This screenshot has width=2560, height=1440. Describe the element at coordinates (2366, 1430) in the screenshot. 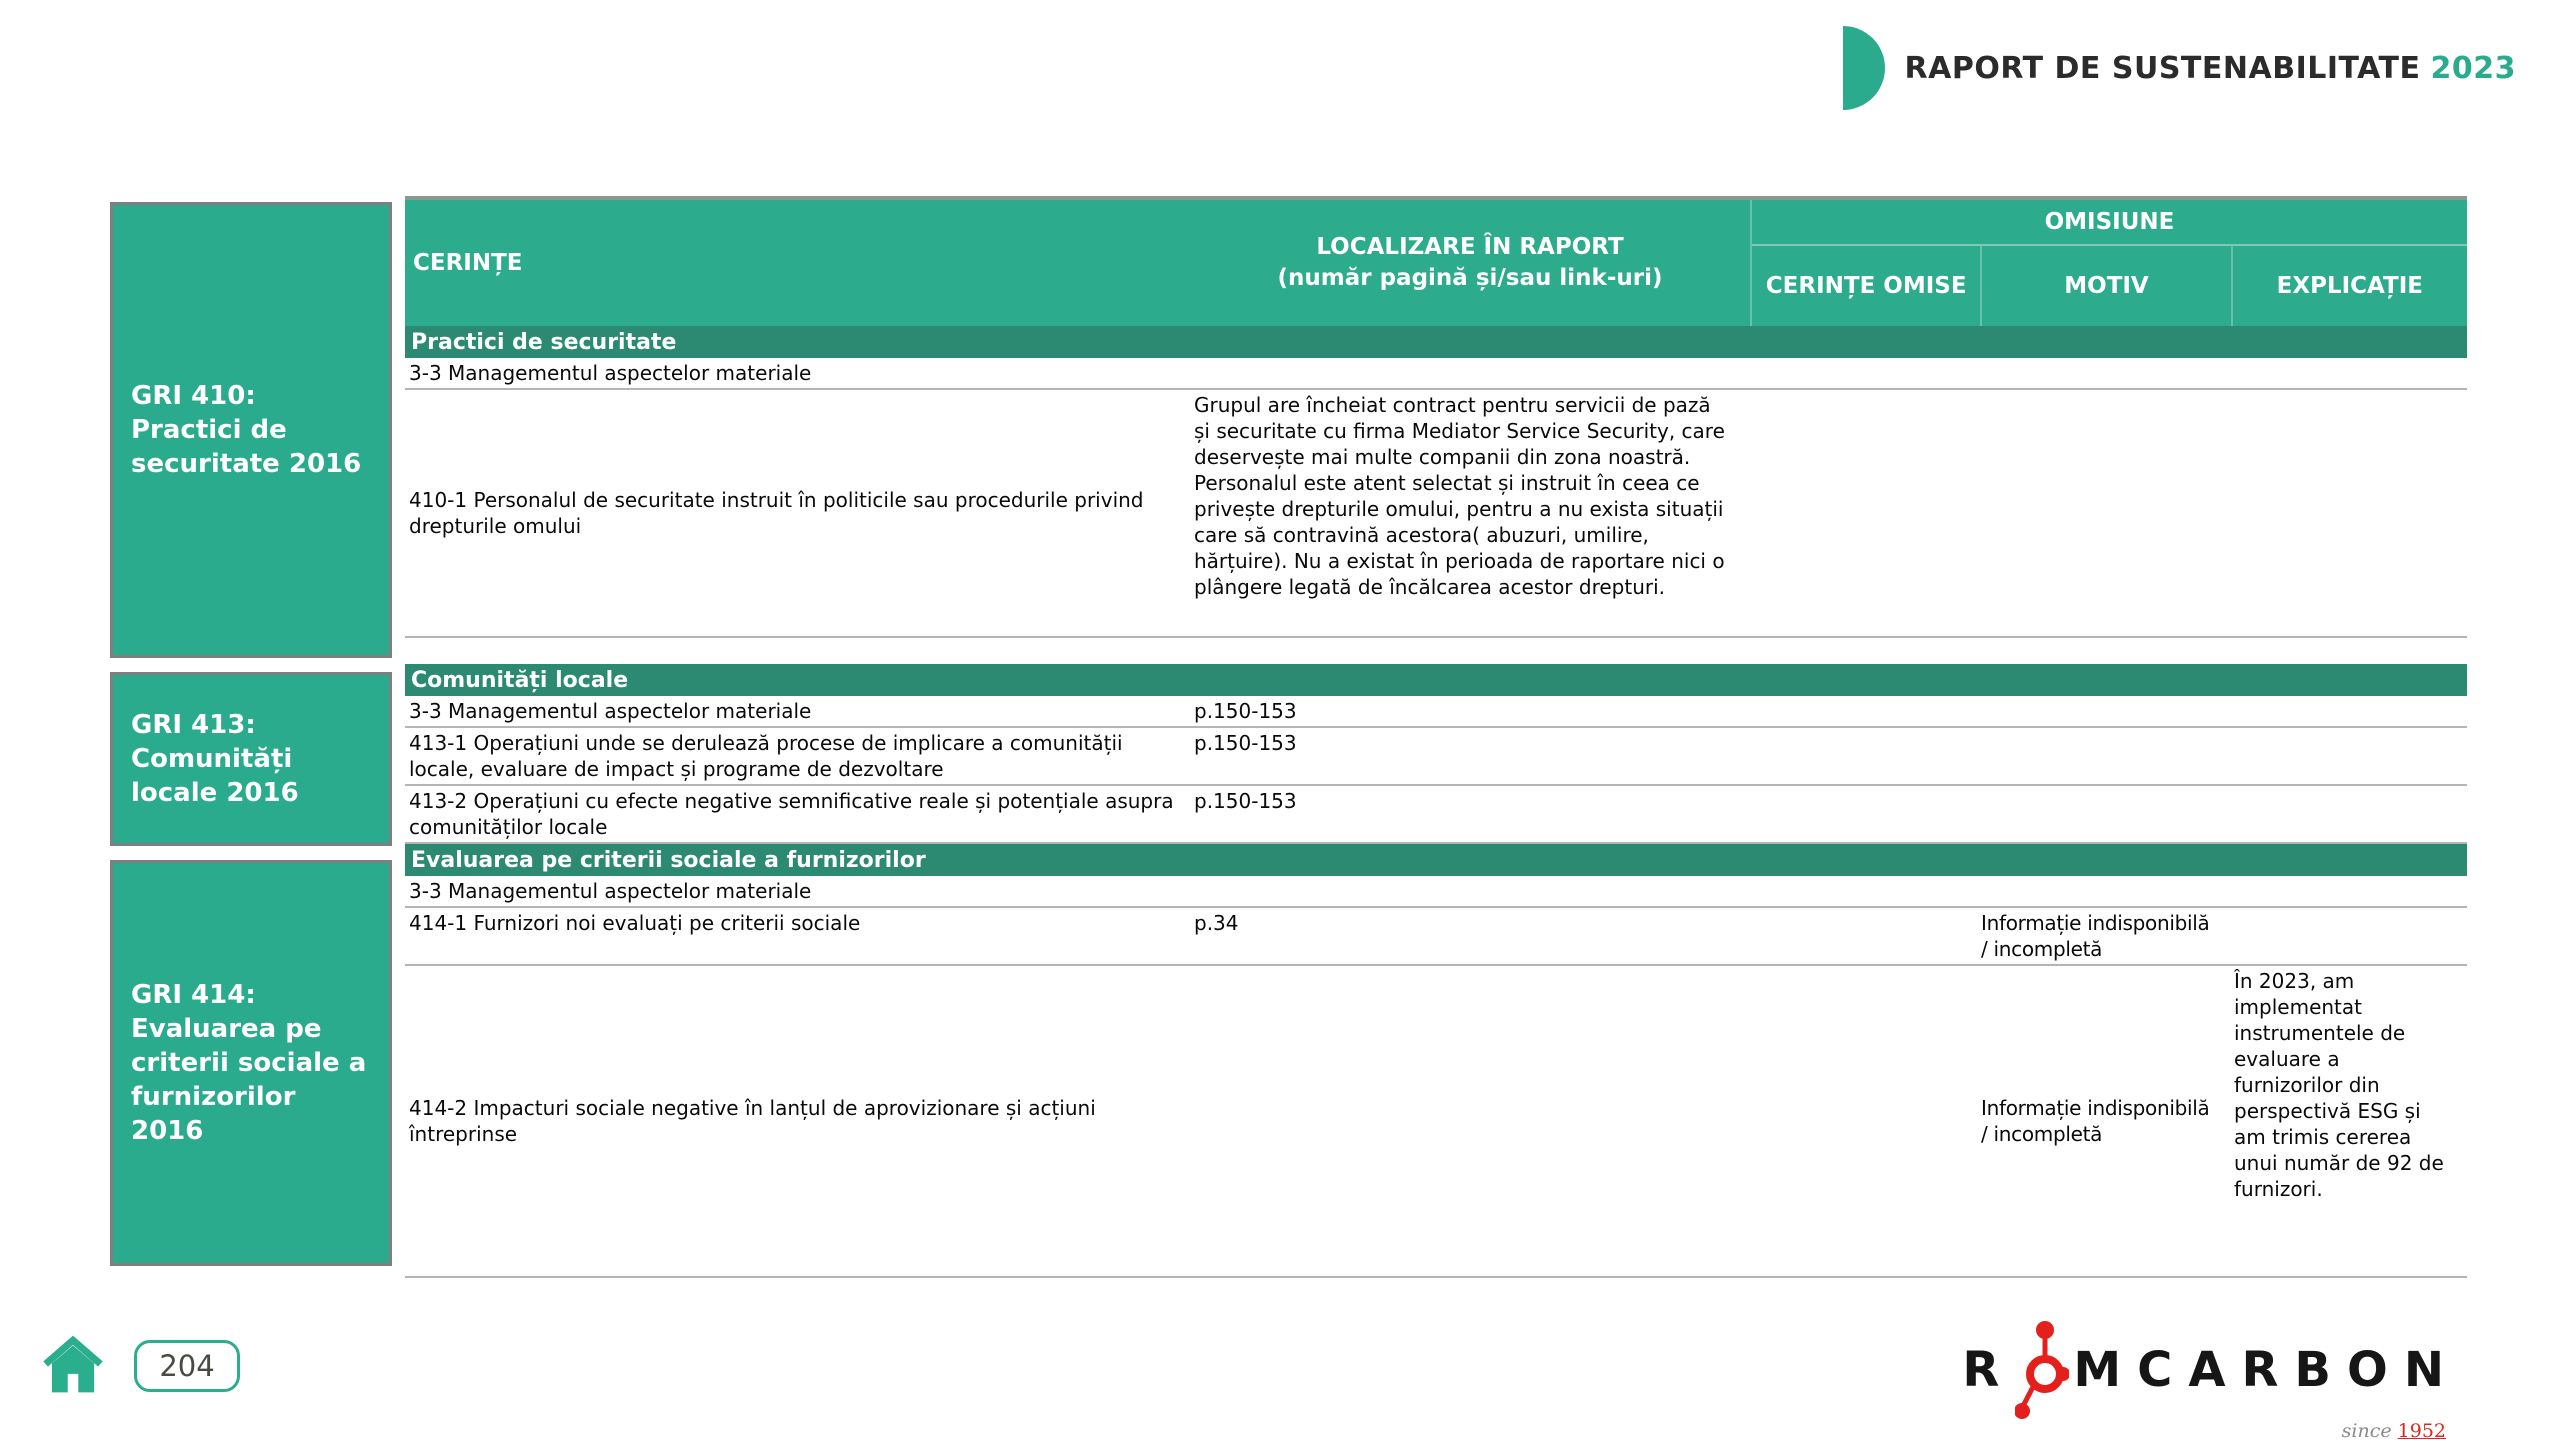

I see `logo-since-text: since` at that location.